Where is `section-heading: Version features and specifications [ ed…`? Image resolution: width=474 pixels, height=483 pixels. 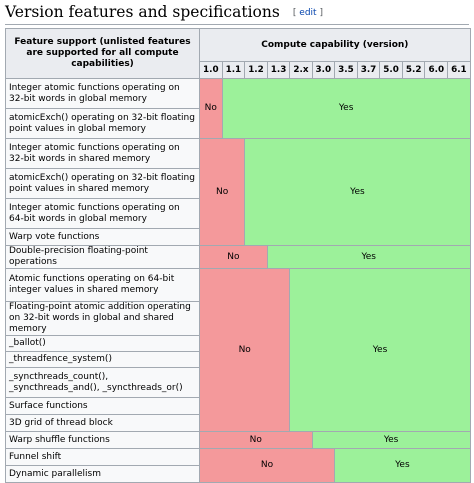 section-heading: Version features and specifications [ ed… is located at coordinates (237, 13).